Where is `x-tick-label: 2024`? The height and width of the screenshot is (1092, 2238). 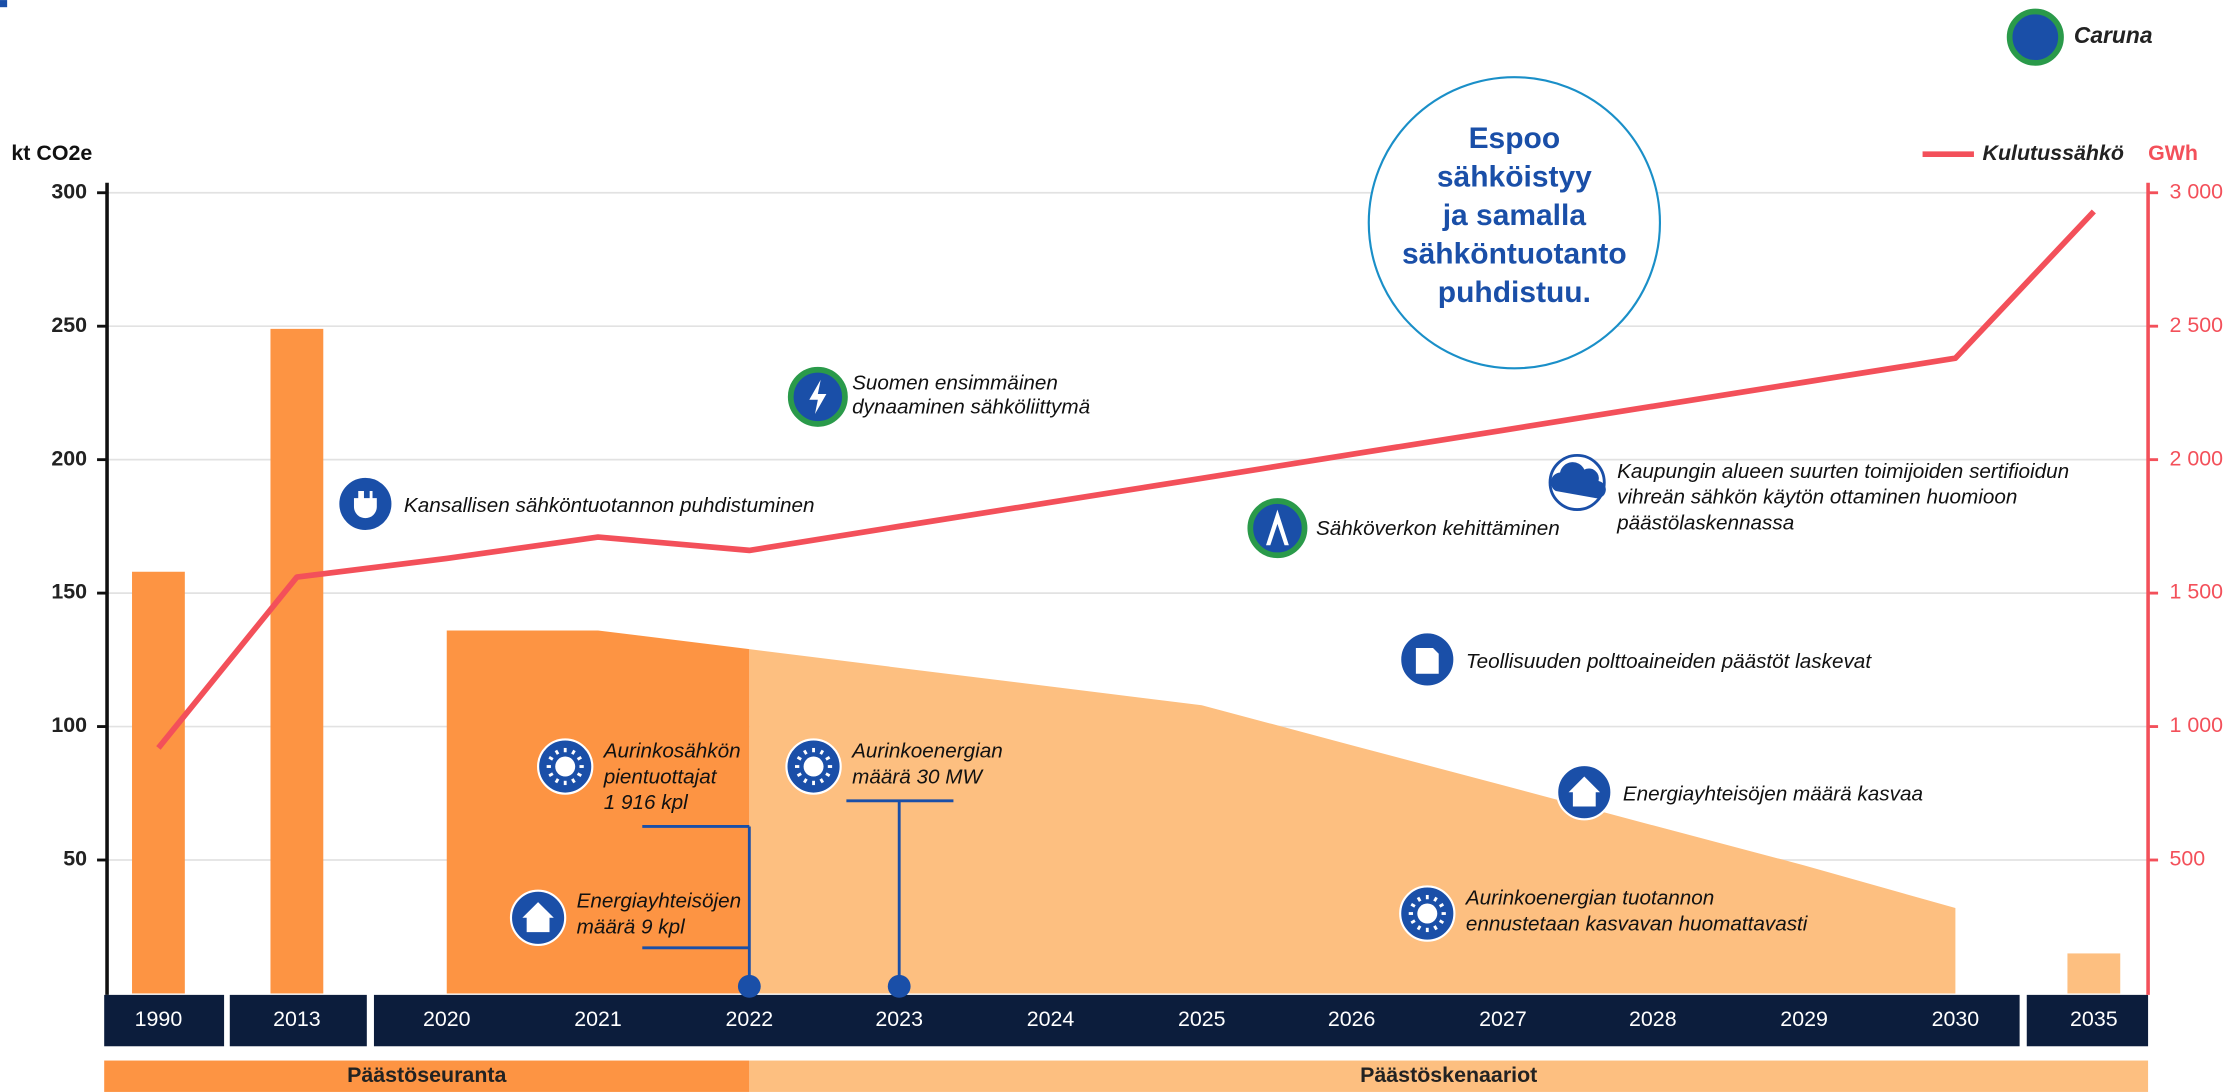 x-tick-label: 2024 is located at coordinates (1051, 1019).